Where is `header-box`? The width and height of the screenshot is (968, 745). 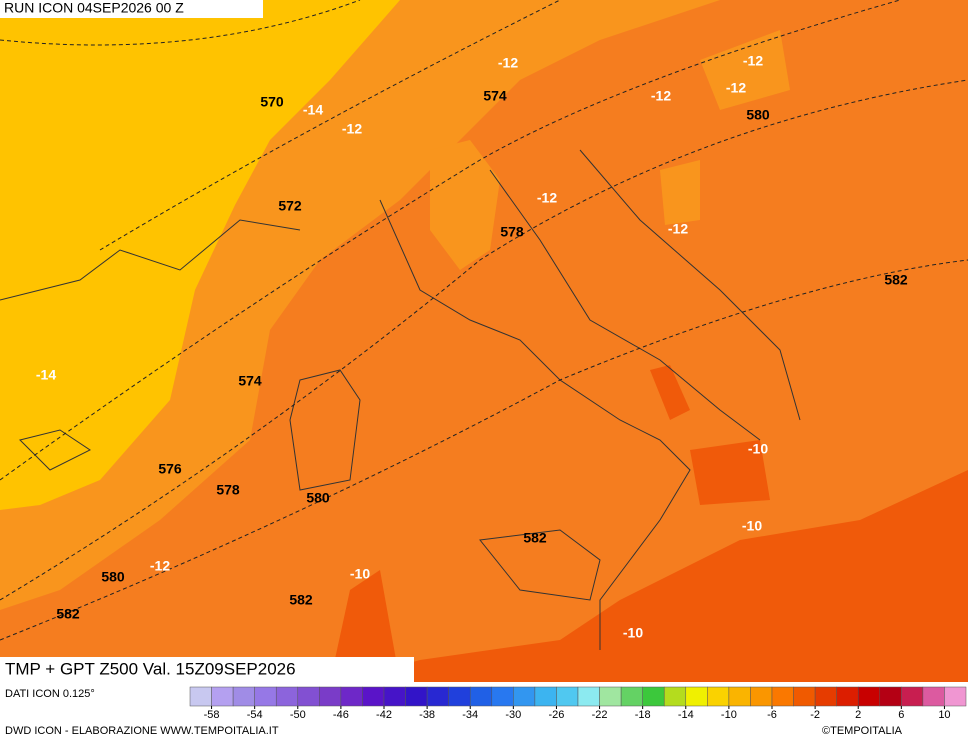 header-box is located at coordinates (131, 9).